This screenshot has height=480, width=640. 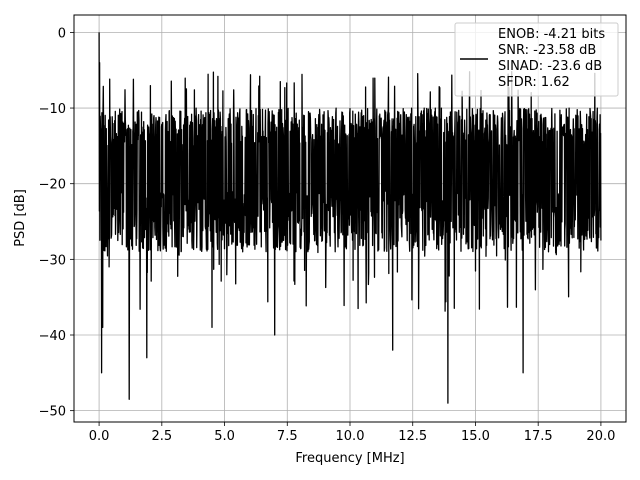 What do you see at coordinates (52, 260) in the screenshot?
I see `y-tick-label: −30` at bounding box center [52, 260].